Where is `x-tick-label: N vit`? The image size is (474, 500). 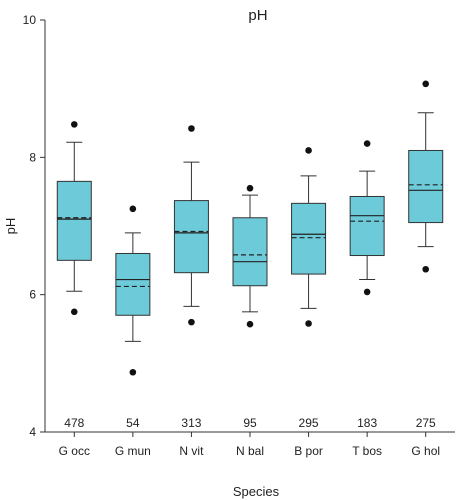
x-tick-label: N vit is located at coordinates (191, 451).